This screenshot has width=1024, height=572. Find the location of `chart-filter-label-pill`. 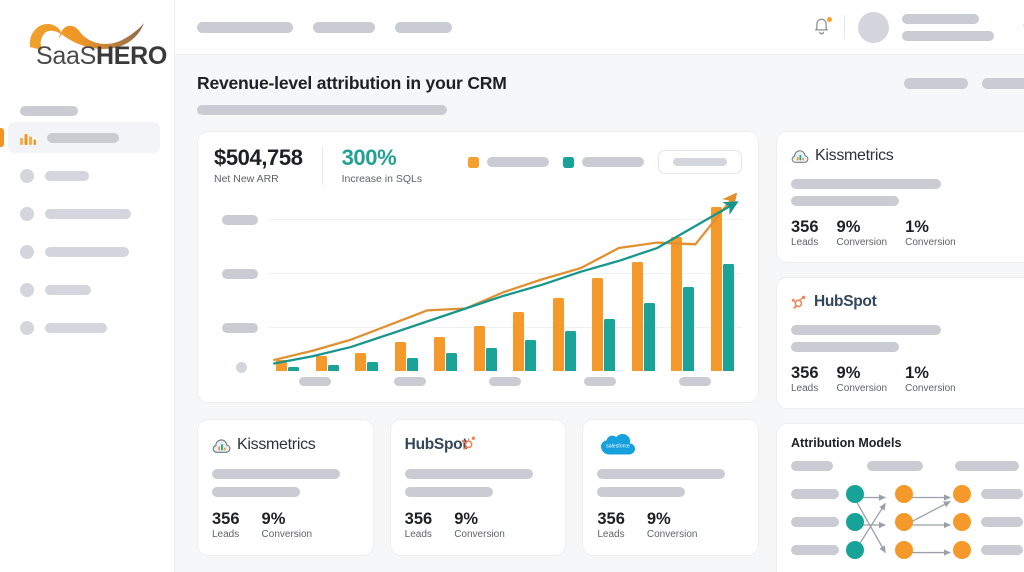

chart-filter-label-pill is located at coordinates (700, 162).